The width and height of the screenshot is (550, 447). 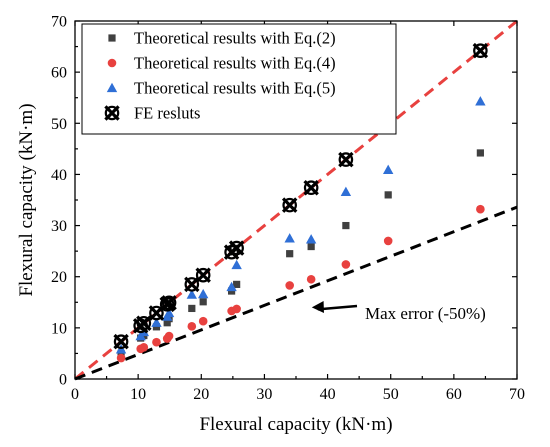 I want to click on legend-label: FE resluts, so click(x=167, y=113).